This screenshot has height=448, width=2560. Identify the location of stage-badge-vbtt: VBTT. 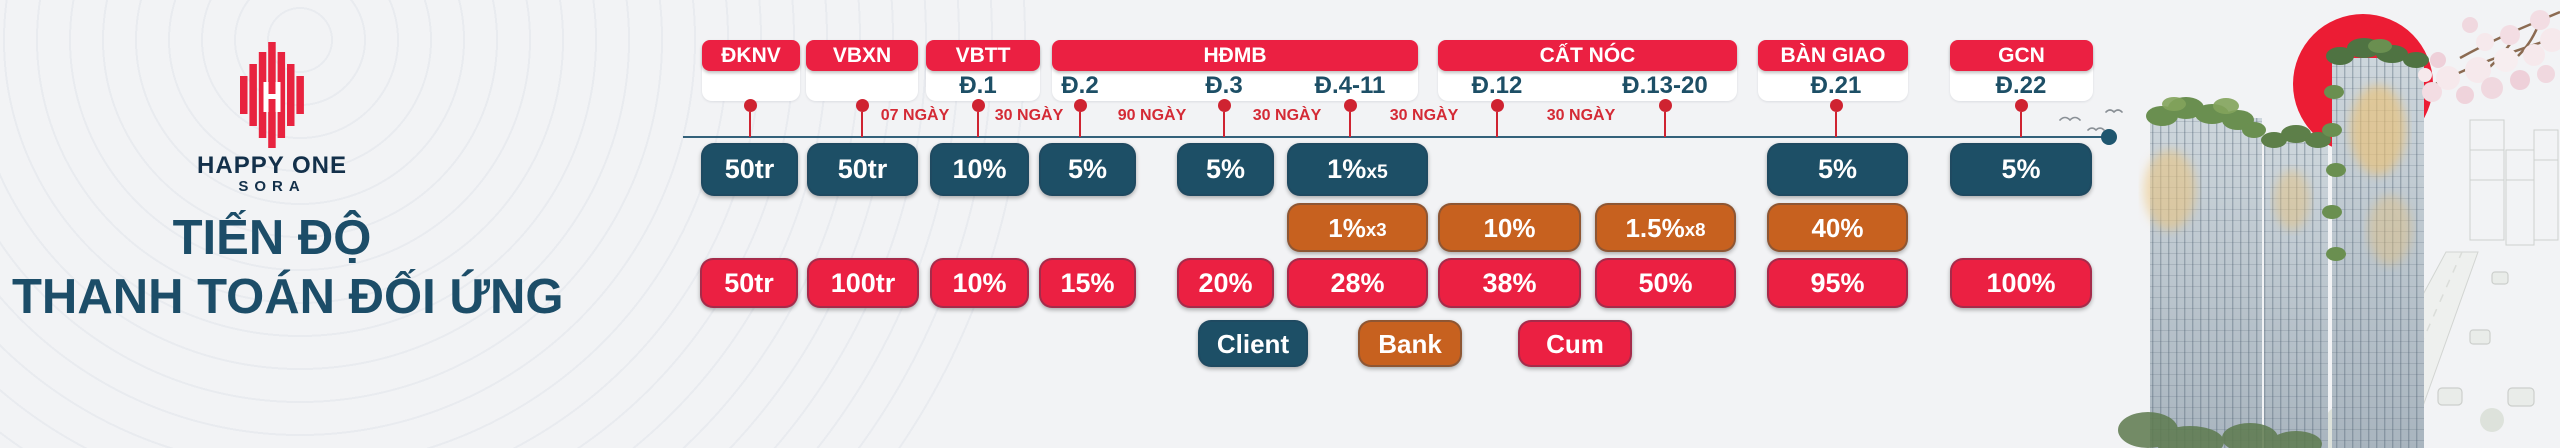
(983, 55).